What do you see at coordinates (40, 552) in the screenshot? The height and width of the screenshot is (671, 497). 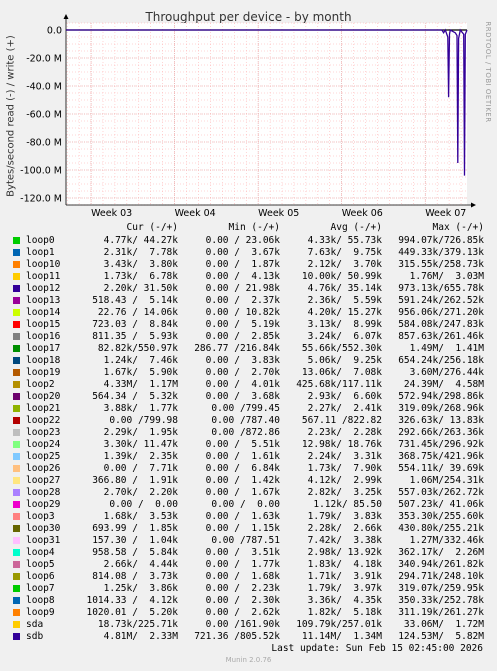 I see `legend-device-name: loop4` at bounding box center [40, 552].